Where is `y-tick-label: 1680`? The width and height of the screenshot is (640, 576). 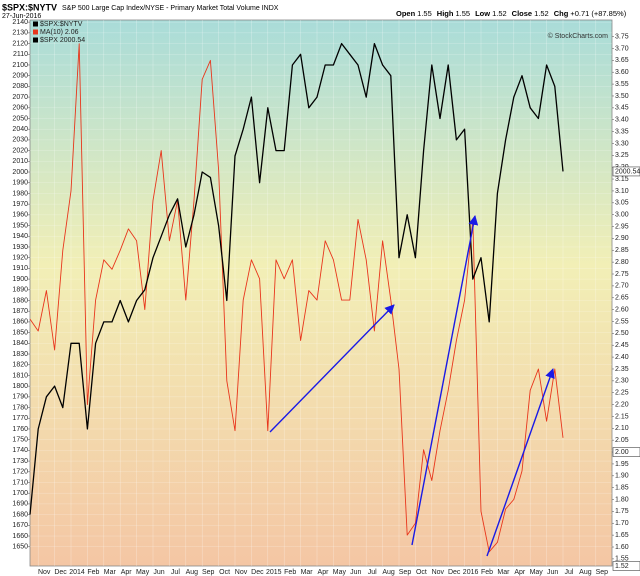 y-tick-label: 1680 is located at coordinates (20, 514).